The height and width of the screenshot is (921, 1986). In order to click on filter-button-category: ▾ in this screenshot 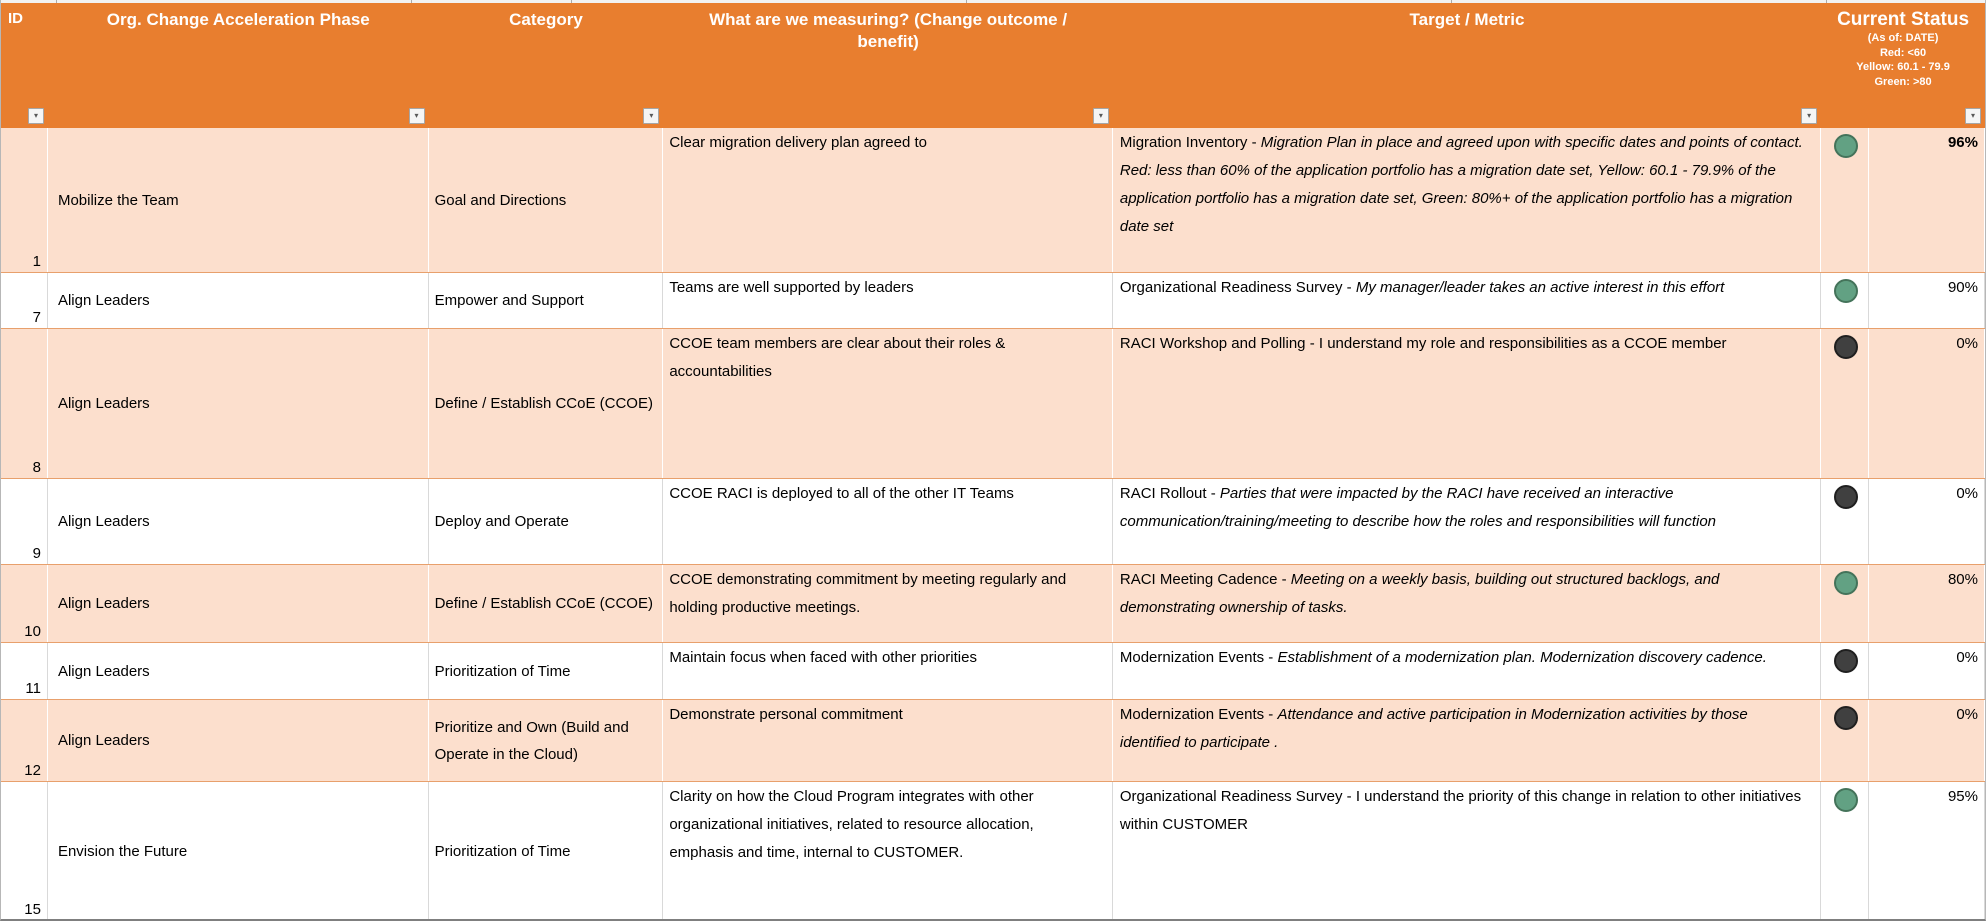, I will do `click(651, 116)`.